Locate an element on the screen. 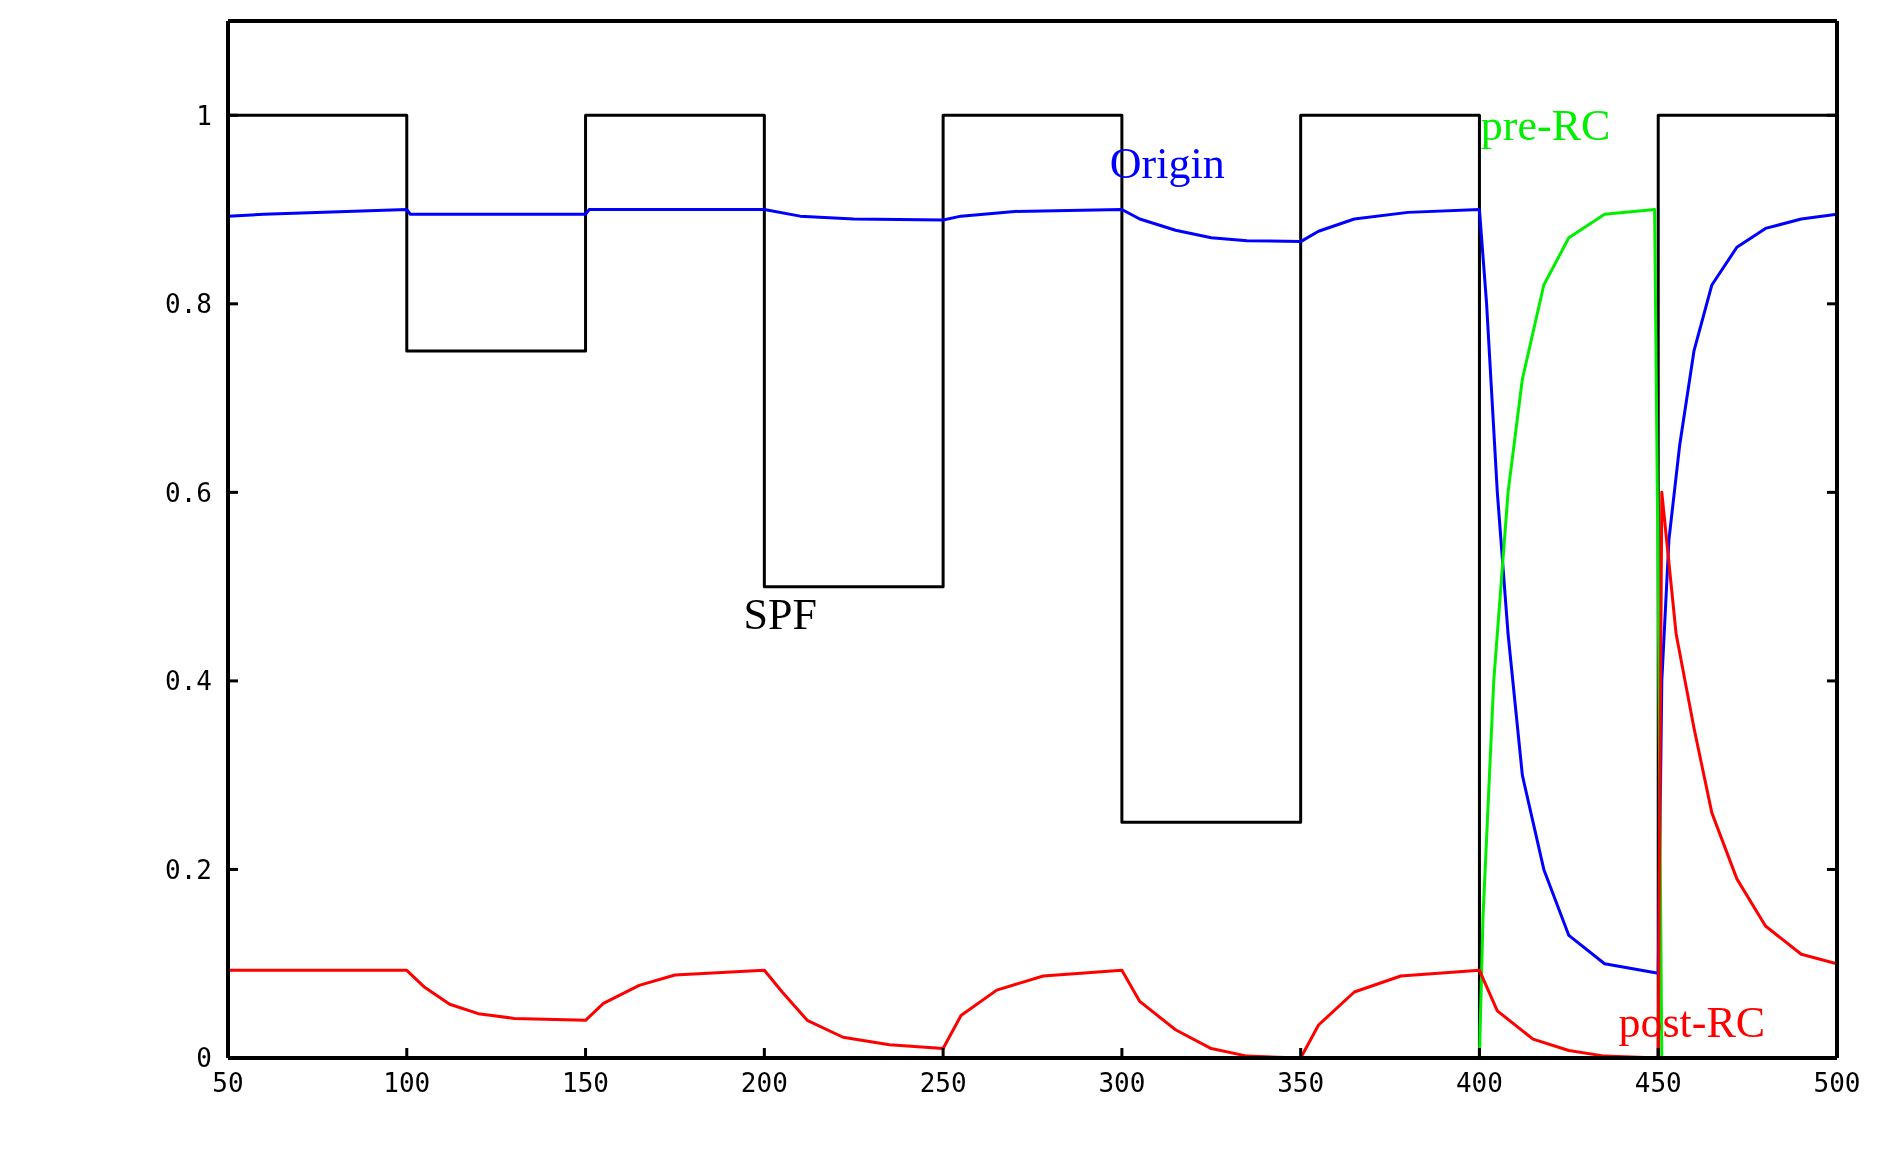  series-label: SPF is located at coordinates (780, 615).